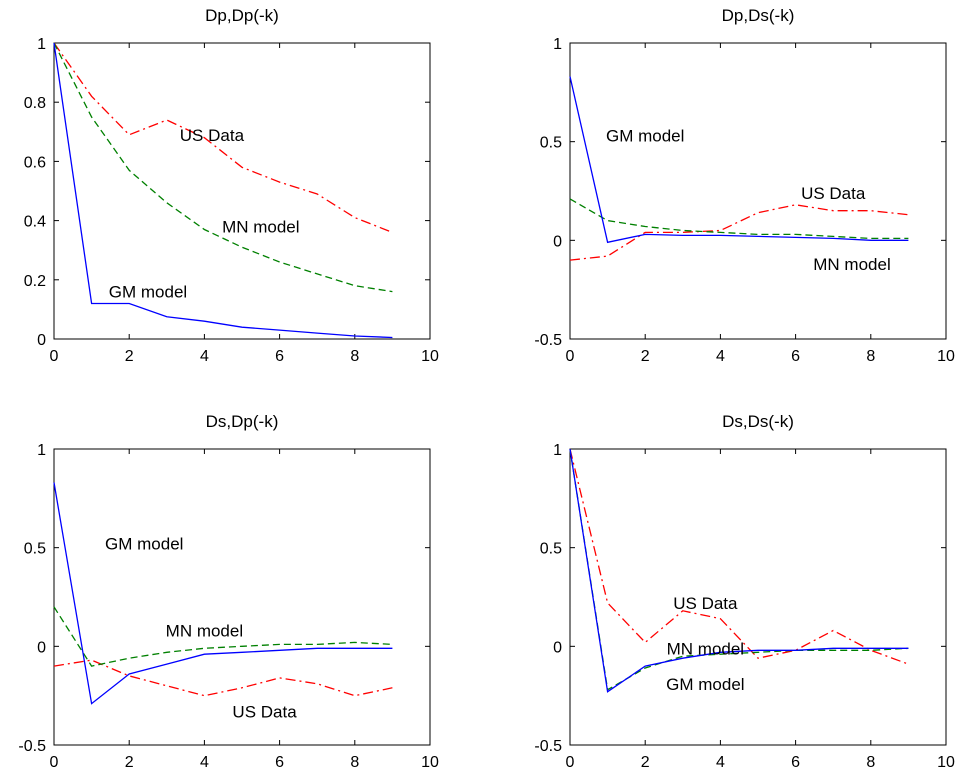  Describe the element at coordinates (35, 162) in the screenshot. I see `y-tick-label: 0.6` at that location.